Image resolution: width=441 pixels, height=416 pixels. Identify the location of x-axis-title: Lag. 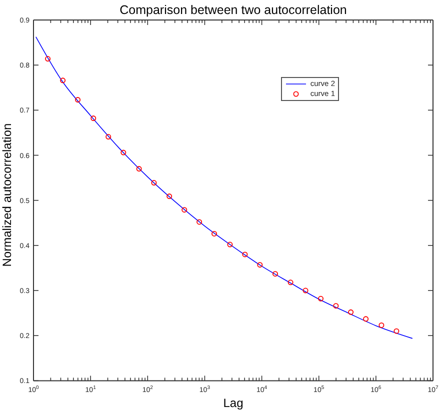
(233, 403).